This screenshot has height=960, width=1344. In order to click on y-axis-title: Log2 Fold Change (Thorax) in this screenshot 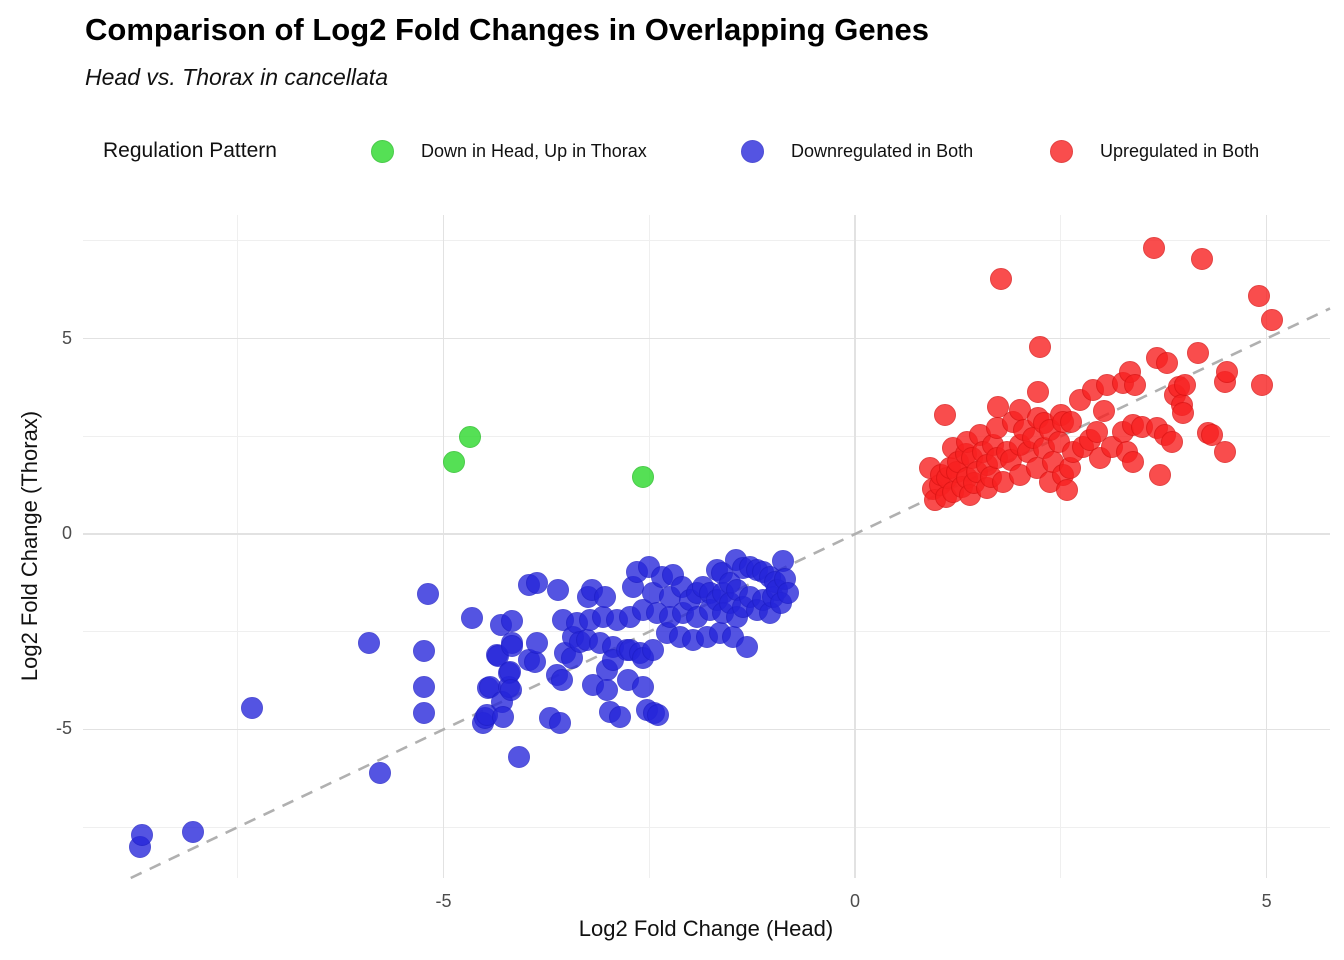, I will do `click(29, 546)`.